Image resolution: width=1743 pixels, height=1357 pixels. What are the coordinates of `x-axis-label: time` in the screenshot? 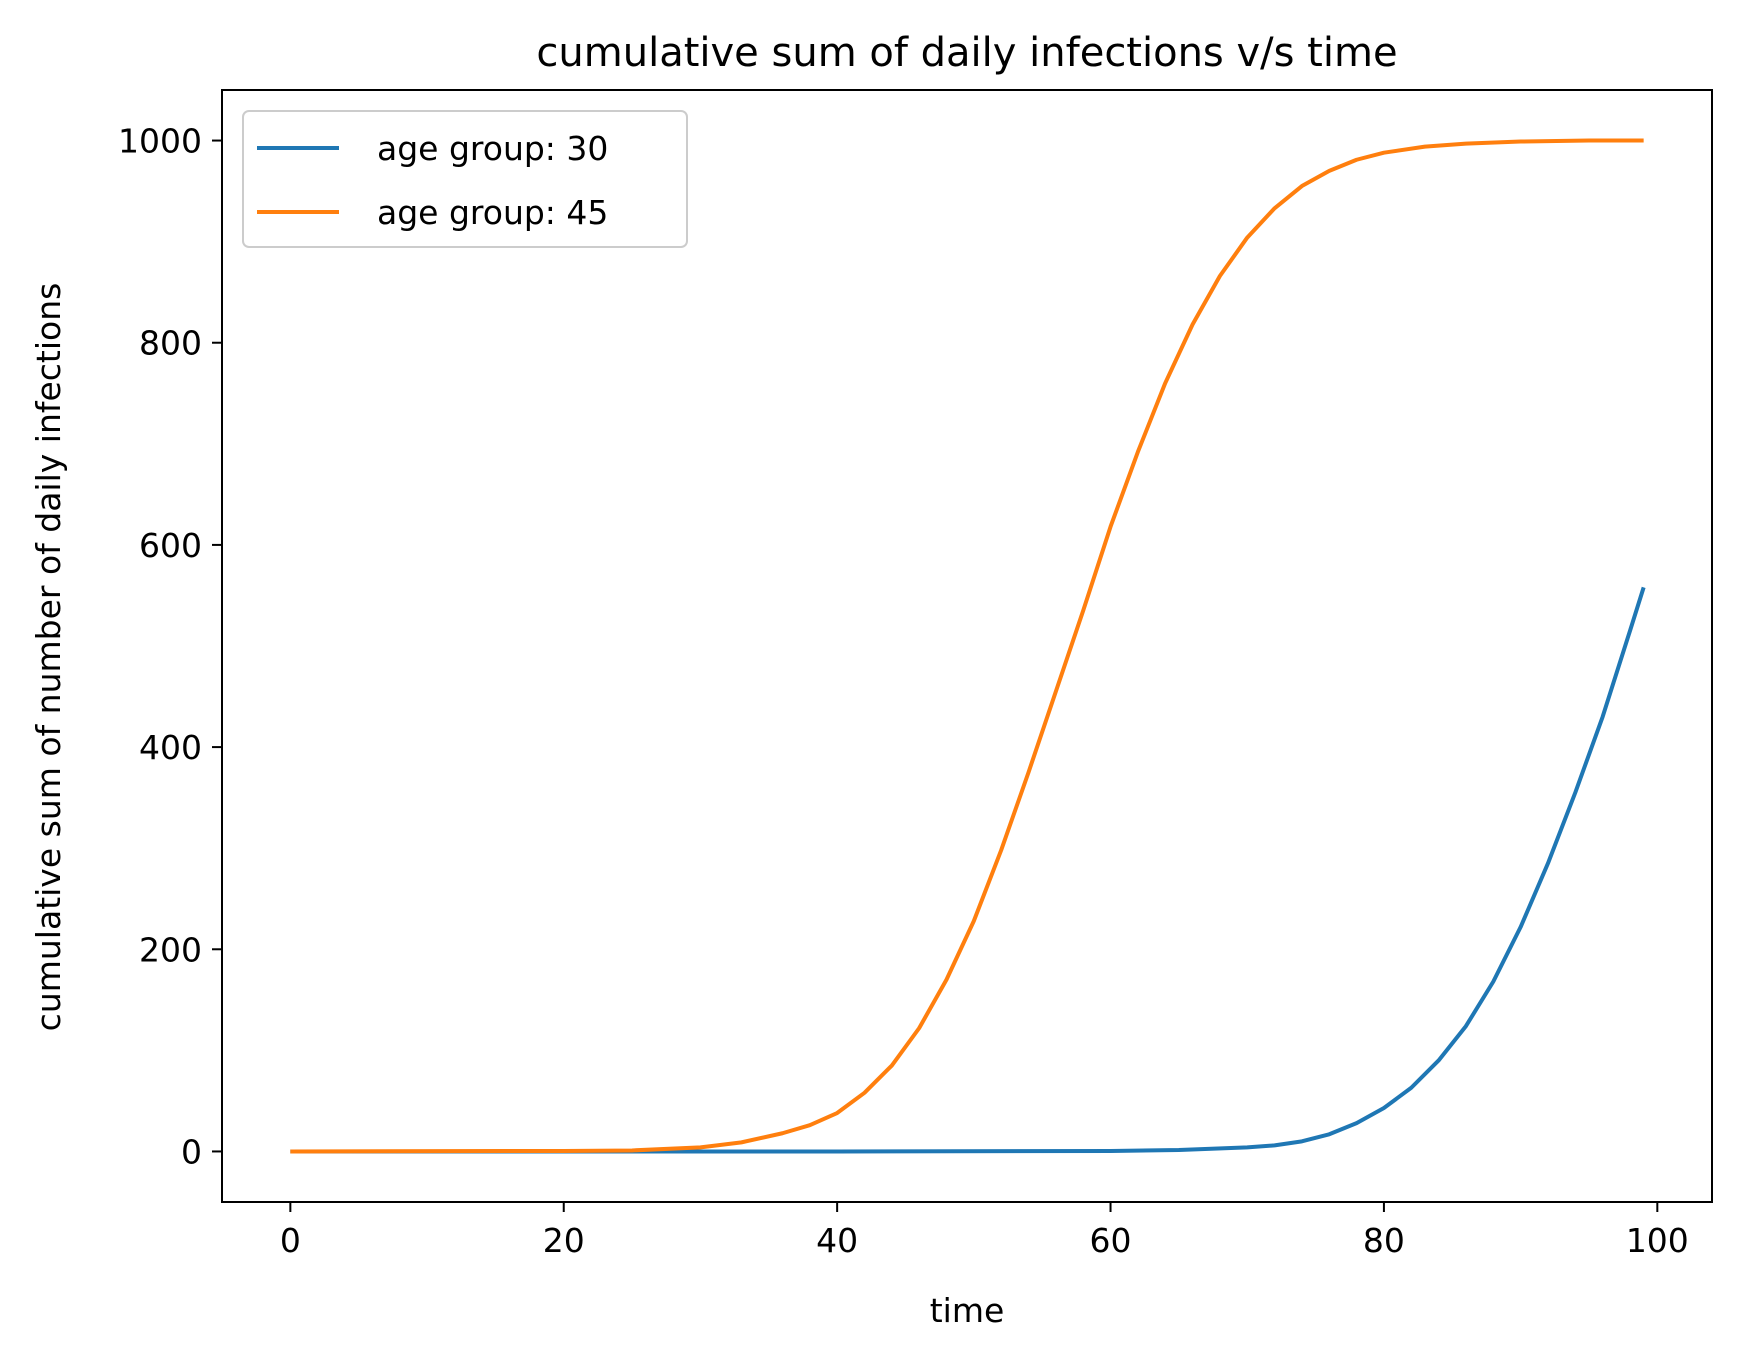 It's located at (967, 1310).